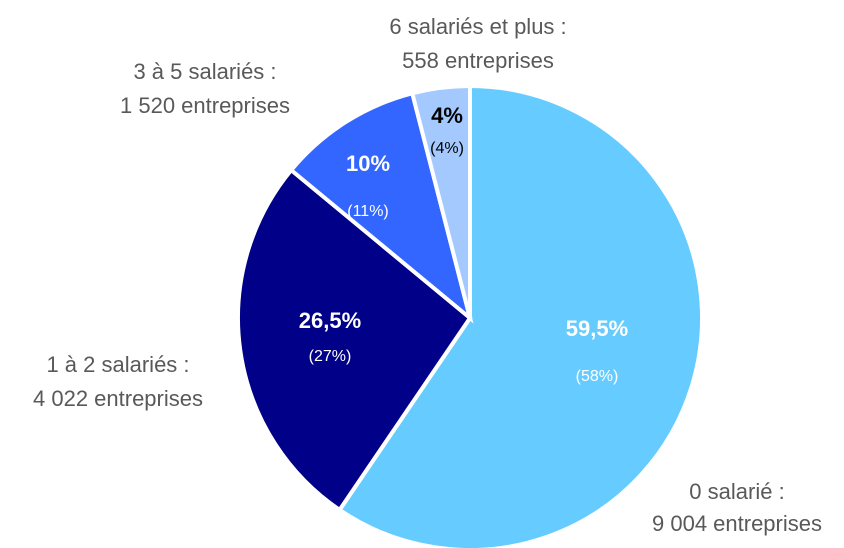  Describe the element at coordinates (204, 71) in the screenshot. I see `category-label: 3 à 5 salariés :` at that location.